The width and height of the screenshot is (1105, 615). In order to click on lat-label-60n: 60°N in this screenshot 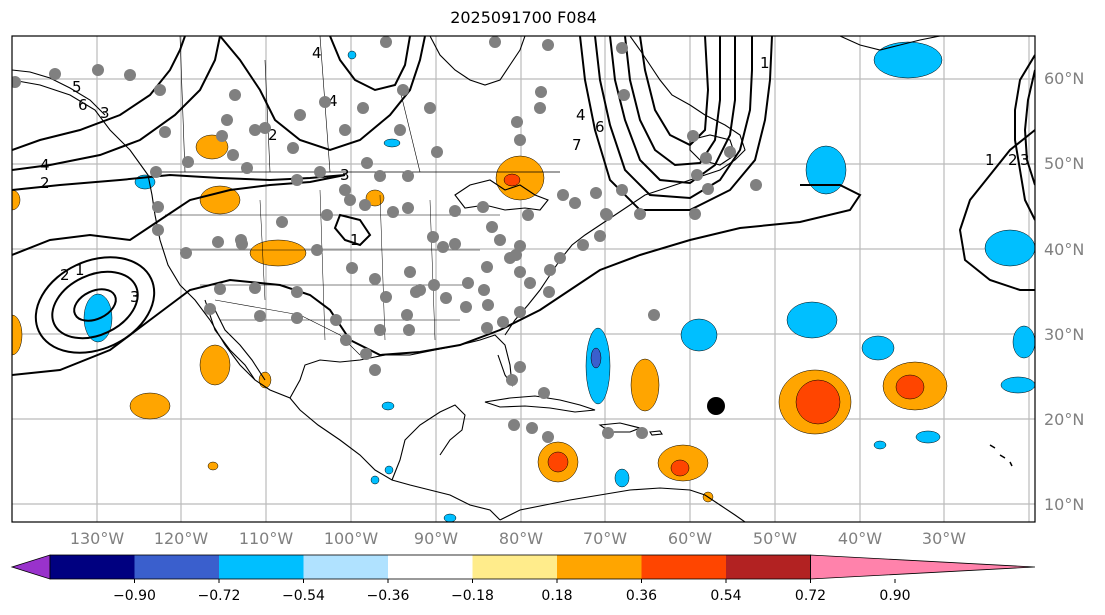, I will do `click(1064, 78)`.